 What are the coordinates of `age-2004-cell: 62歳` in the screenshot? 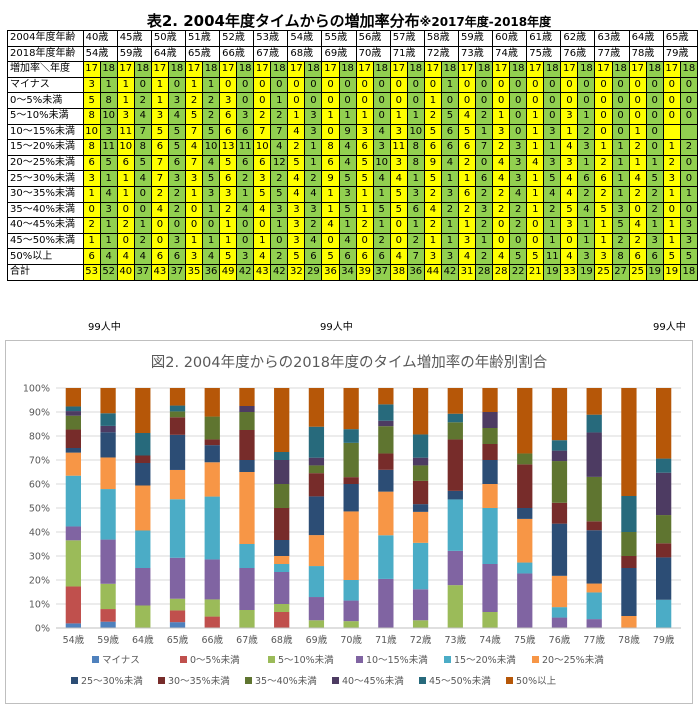 It's located at (578, 38).